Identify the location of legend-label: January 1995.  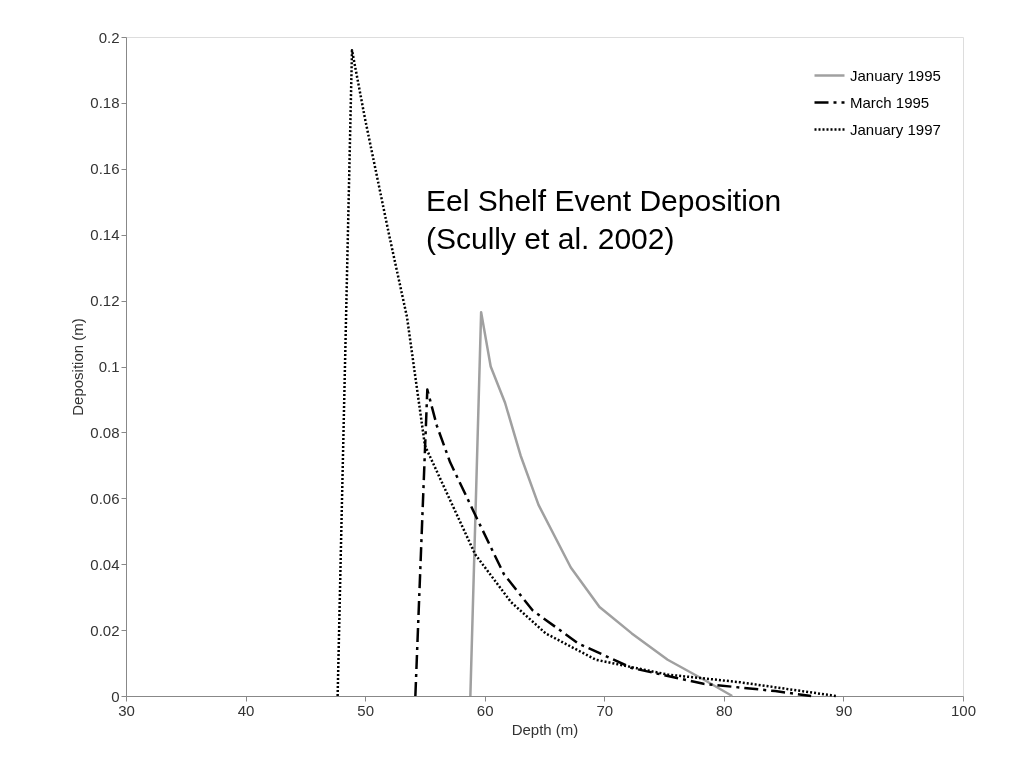
(895, 75).